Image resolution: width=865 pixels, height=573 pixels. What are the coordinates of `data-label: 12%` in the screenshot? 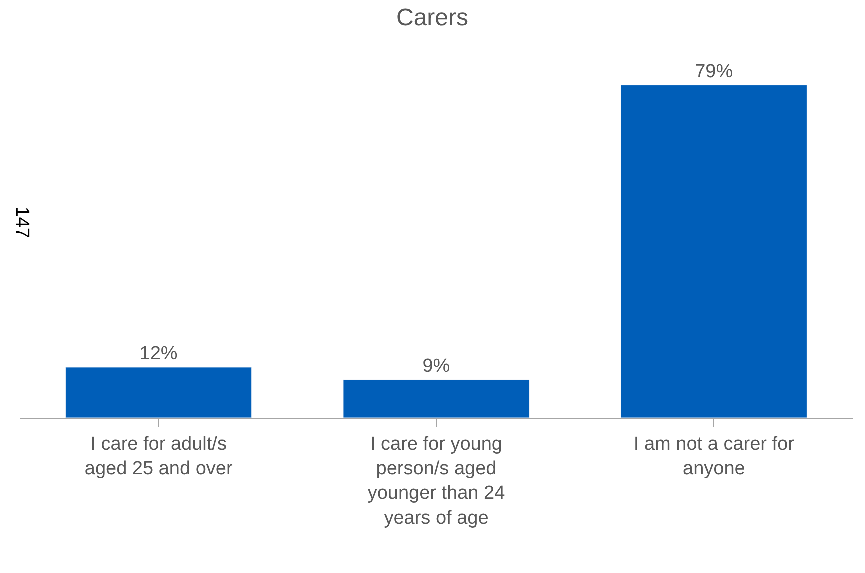 It's located at (159, 353).